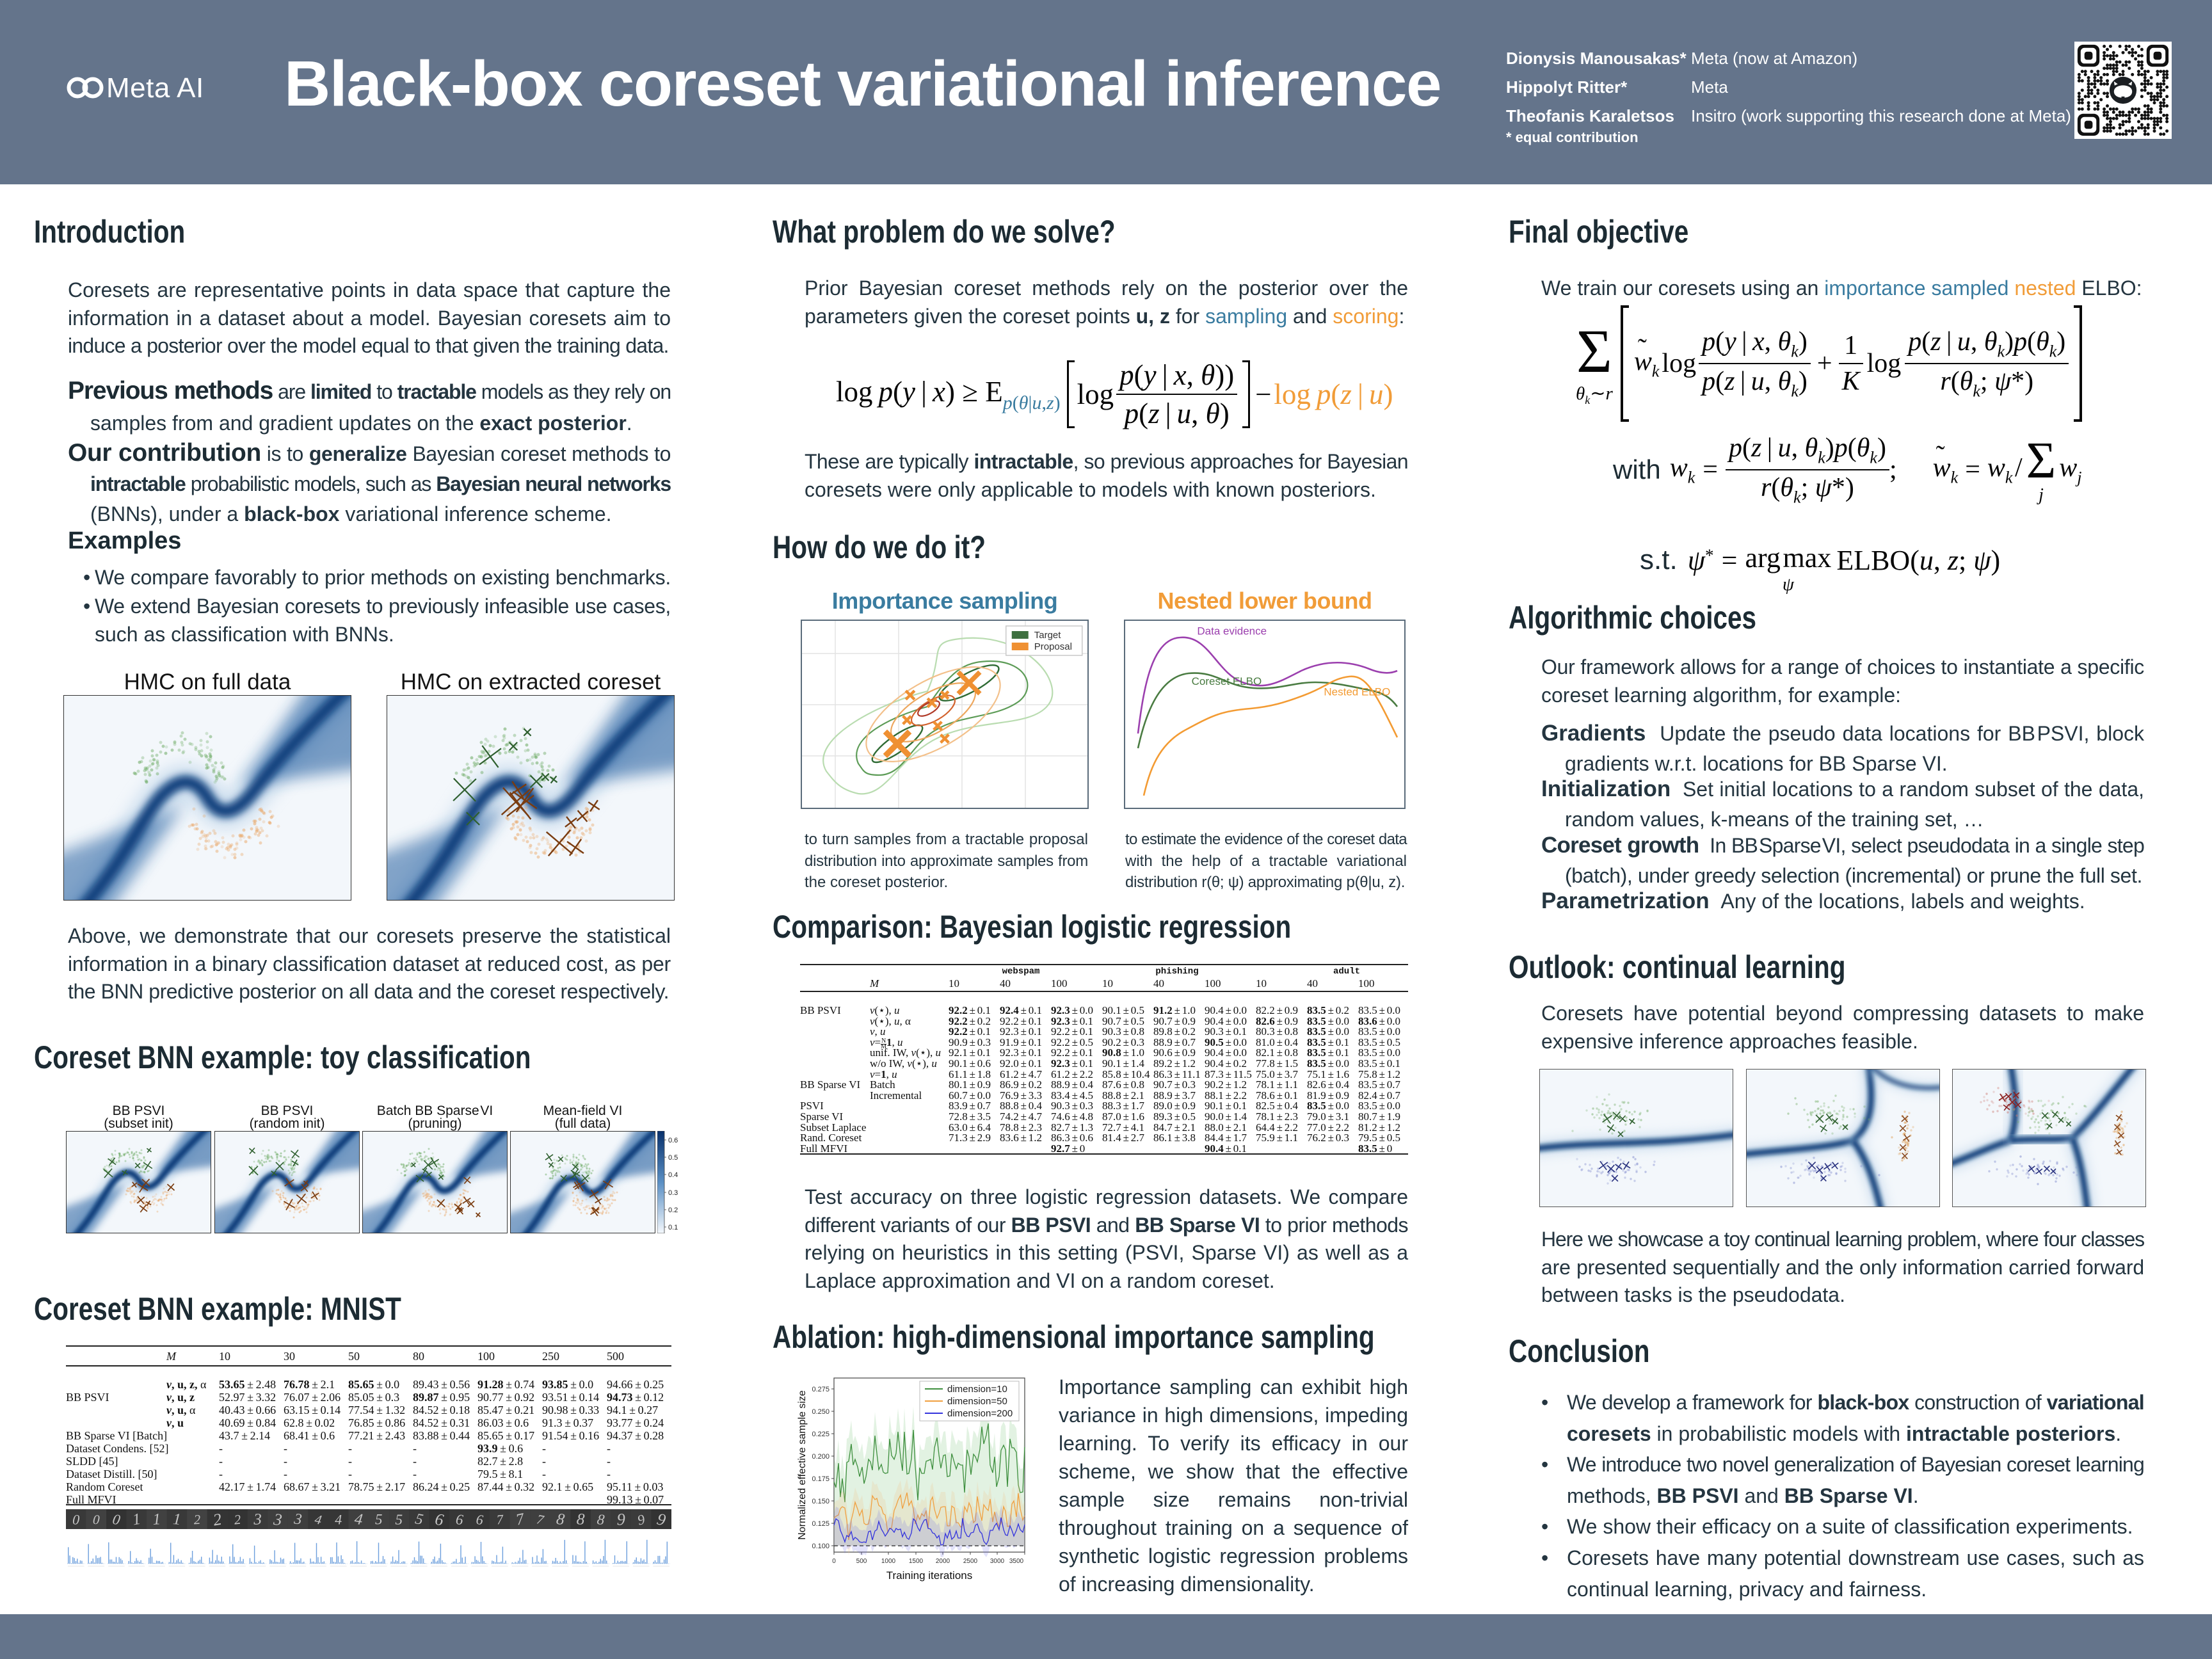 The height and width of the screenshot is (1659, 2212). I want to click on svg-text: 0.3, so click(673, 1193).